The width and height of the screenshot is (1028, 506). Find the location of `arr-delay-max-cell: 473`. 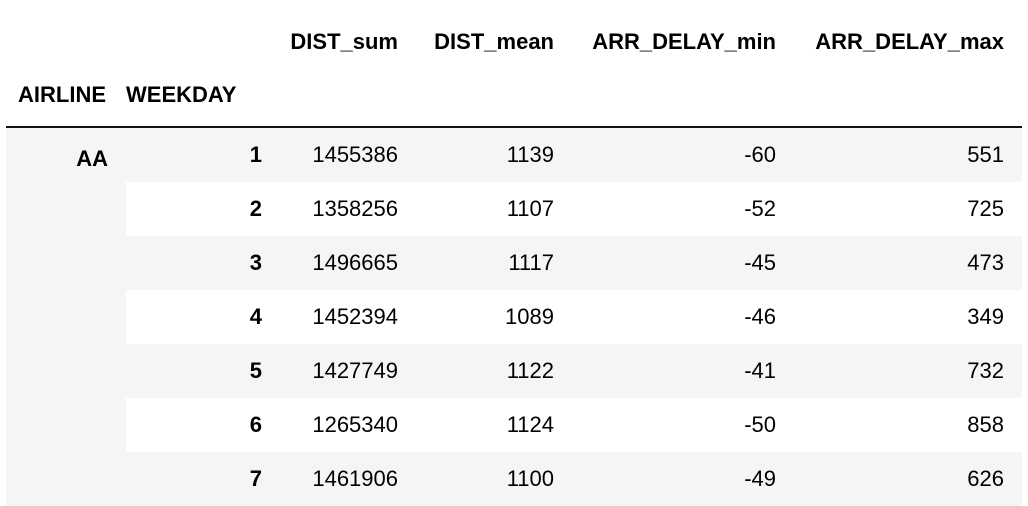

arr-delay-max-cell: 473 is located at coordinates (908, 263).